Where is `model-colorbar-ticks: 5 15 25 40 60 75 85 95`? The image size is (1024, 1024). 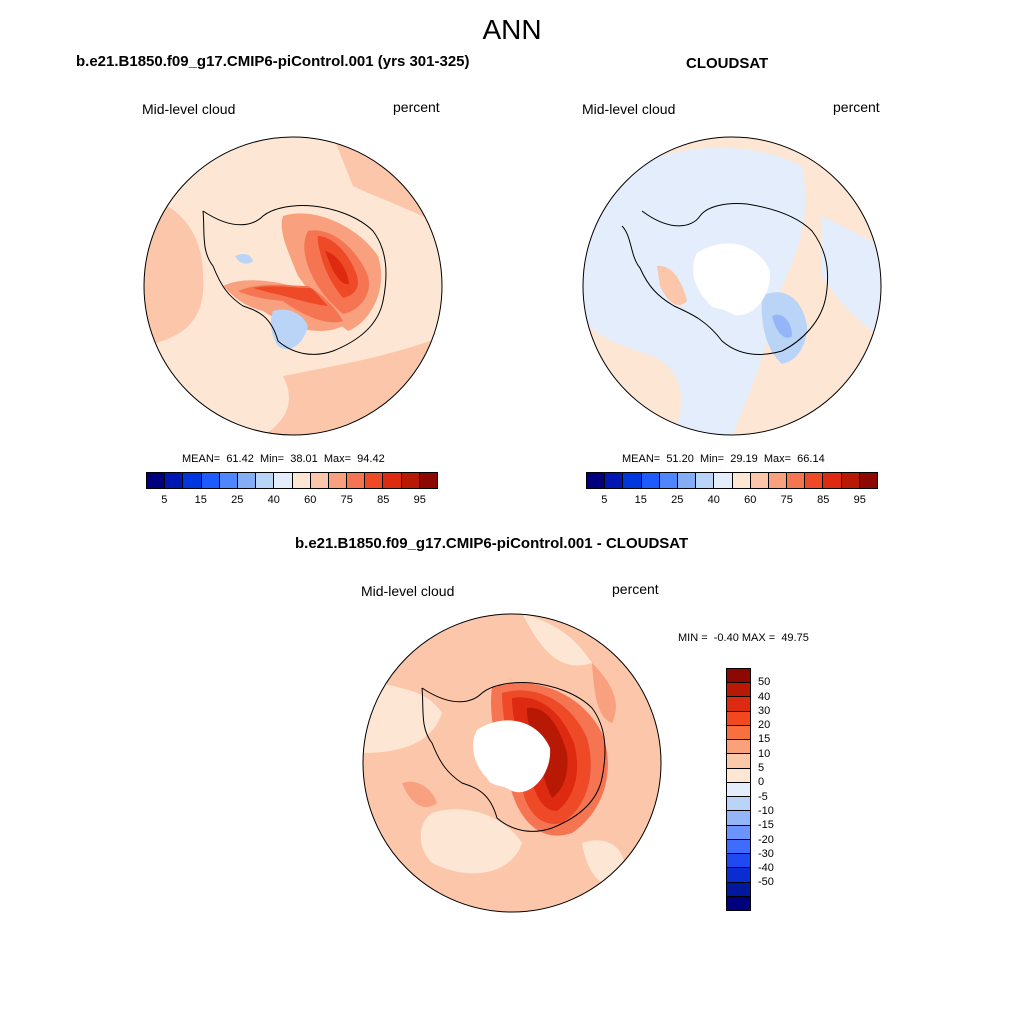 model-colorbar-ticks: 5 15 25 40 60 75 85 95 is located at coordinates (292, 501).